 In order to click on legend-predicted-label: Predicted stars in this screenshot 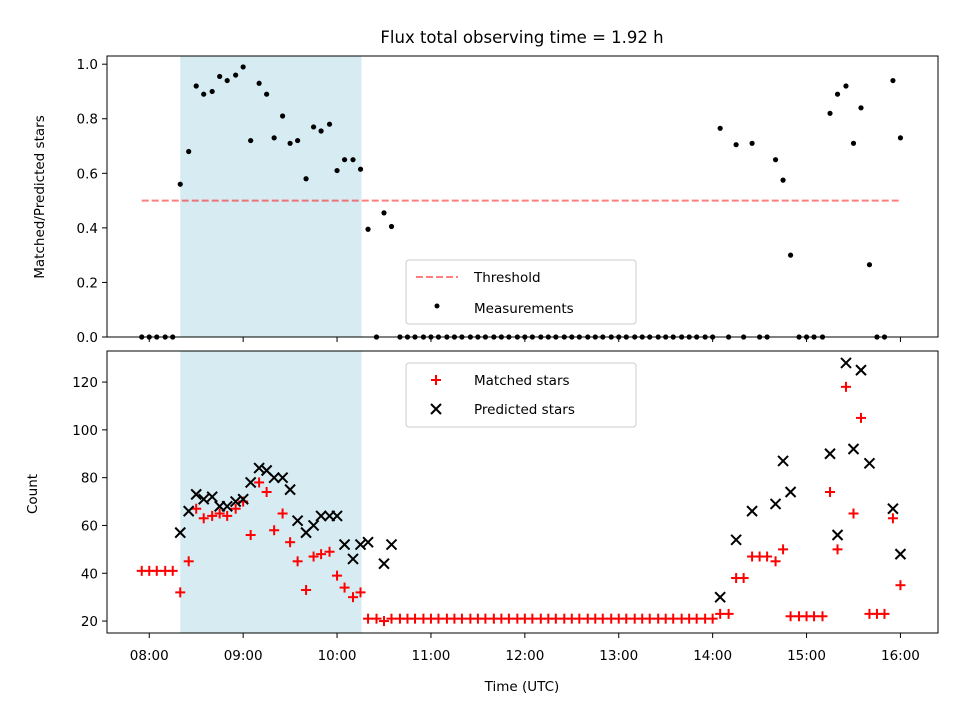, I will do `click(524, 410)`.